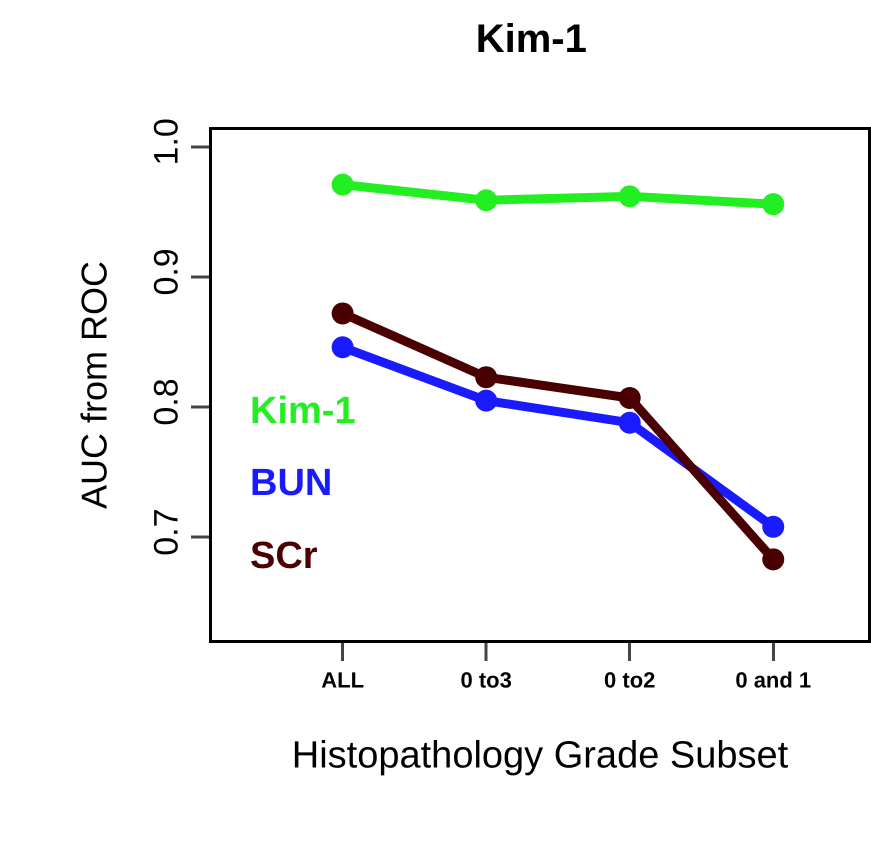 The height and width of the screenshot is (849, 871). Describe the element at coordinates (773, 679) in the screenshot. I see `x-tick-label: 0 and 1` at that location.